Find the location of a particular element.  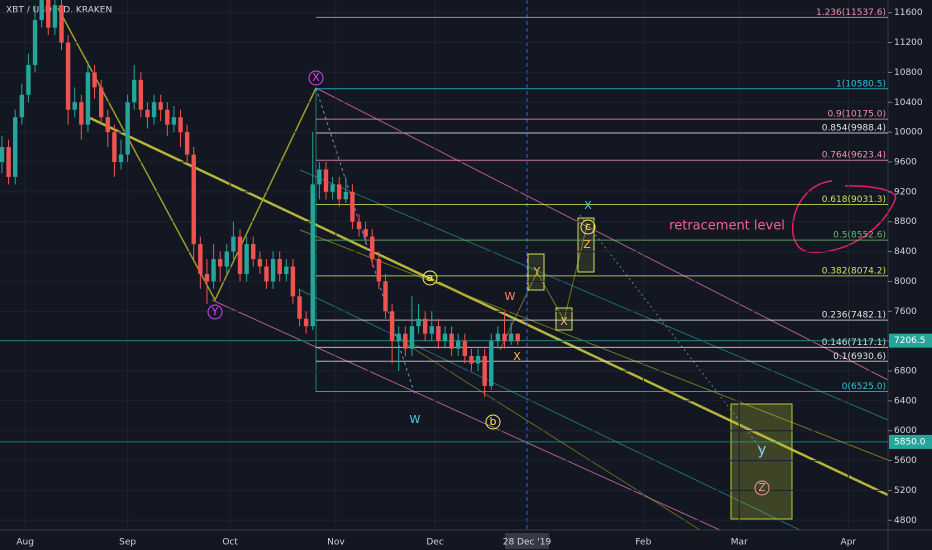

wave-label: b is located at coordinates (493, 421).